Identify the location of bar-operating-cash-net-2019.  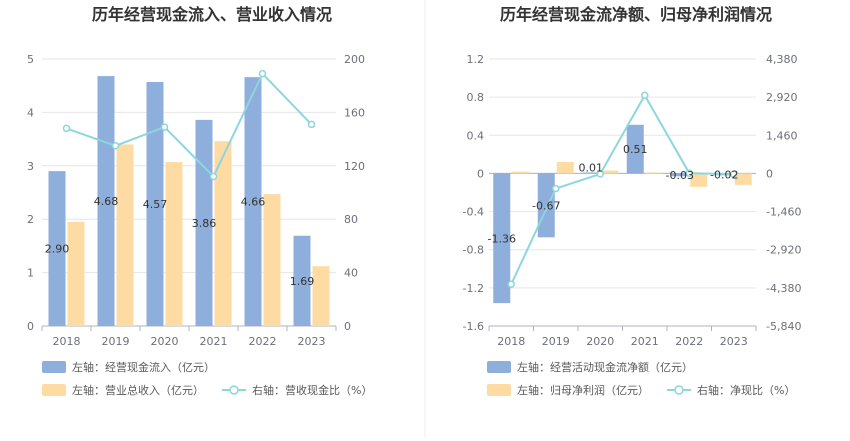
(546, 205).